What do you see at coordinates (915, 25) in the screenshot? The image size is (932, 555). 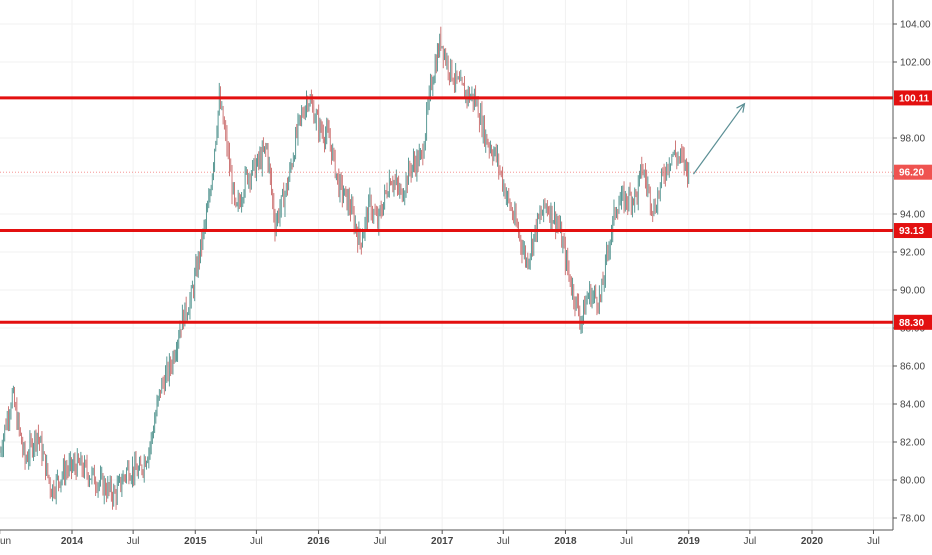 I see `y-tick-label: 104.00` at bounding box center [915, 25].